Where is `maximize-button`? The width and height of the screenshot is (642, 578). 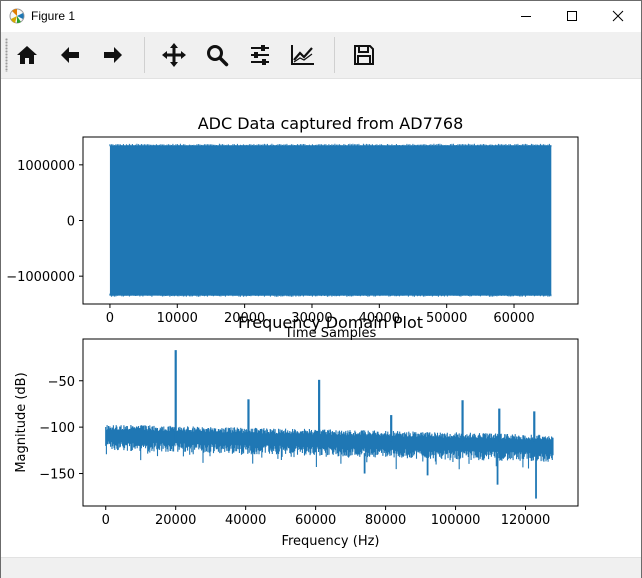 maximize-button is located at coordinates (572, 16).